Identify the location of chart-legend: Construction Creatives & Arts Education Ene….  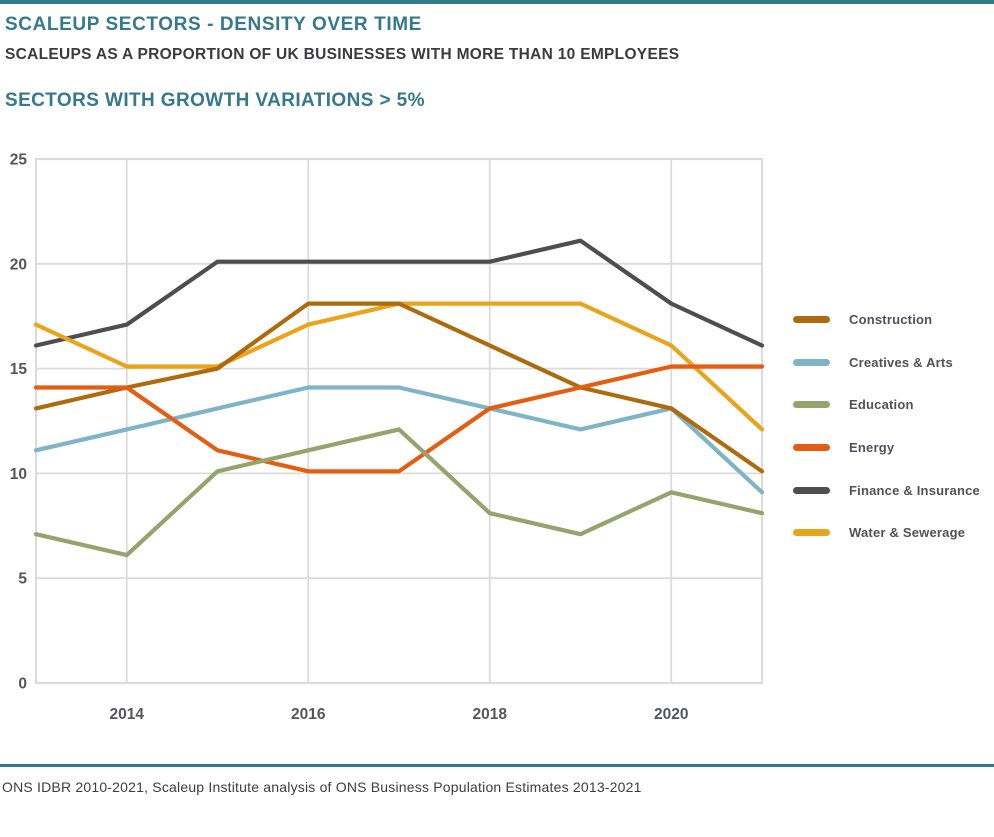
(893, 426).